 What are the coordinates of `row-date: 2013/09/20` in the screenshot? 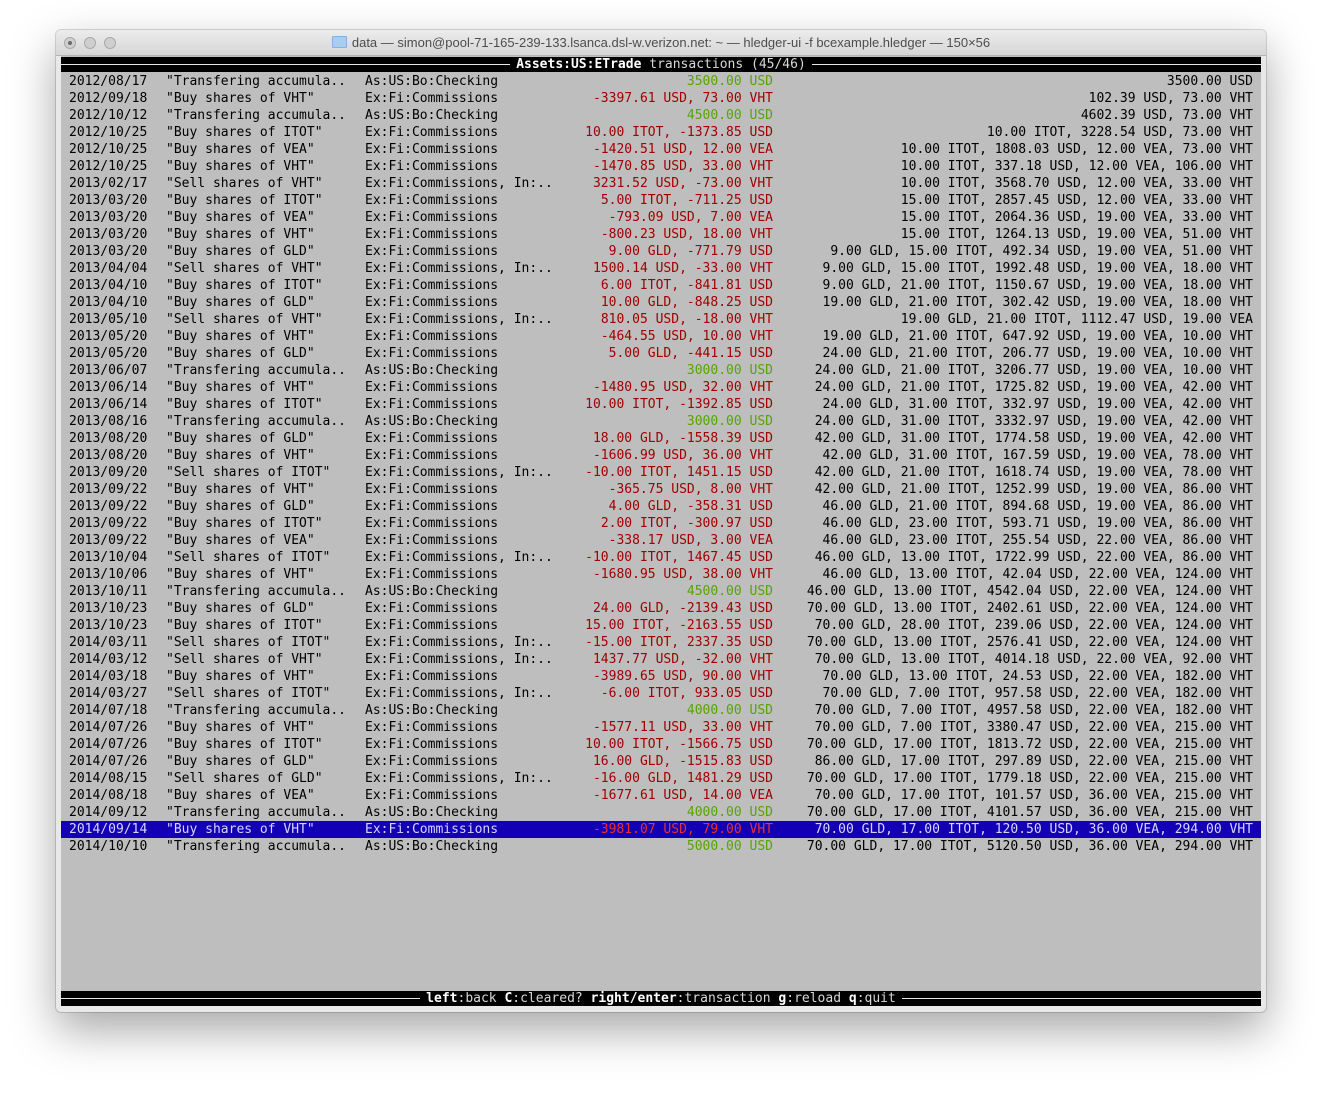 It's located at (108, 472).